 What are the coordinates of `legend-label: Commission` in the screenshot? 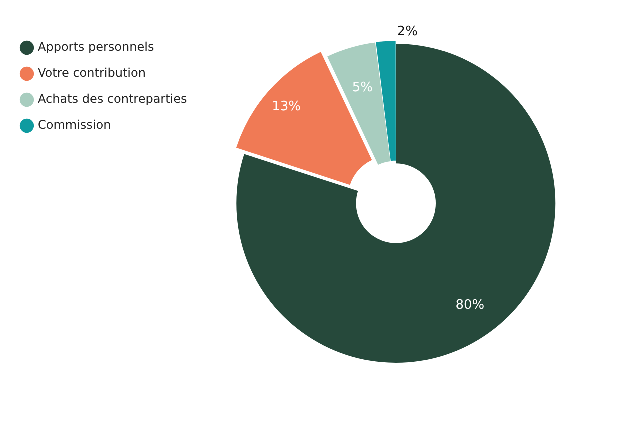 It's located at (75, 125).